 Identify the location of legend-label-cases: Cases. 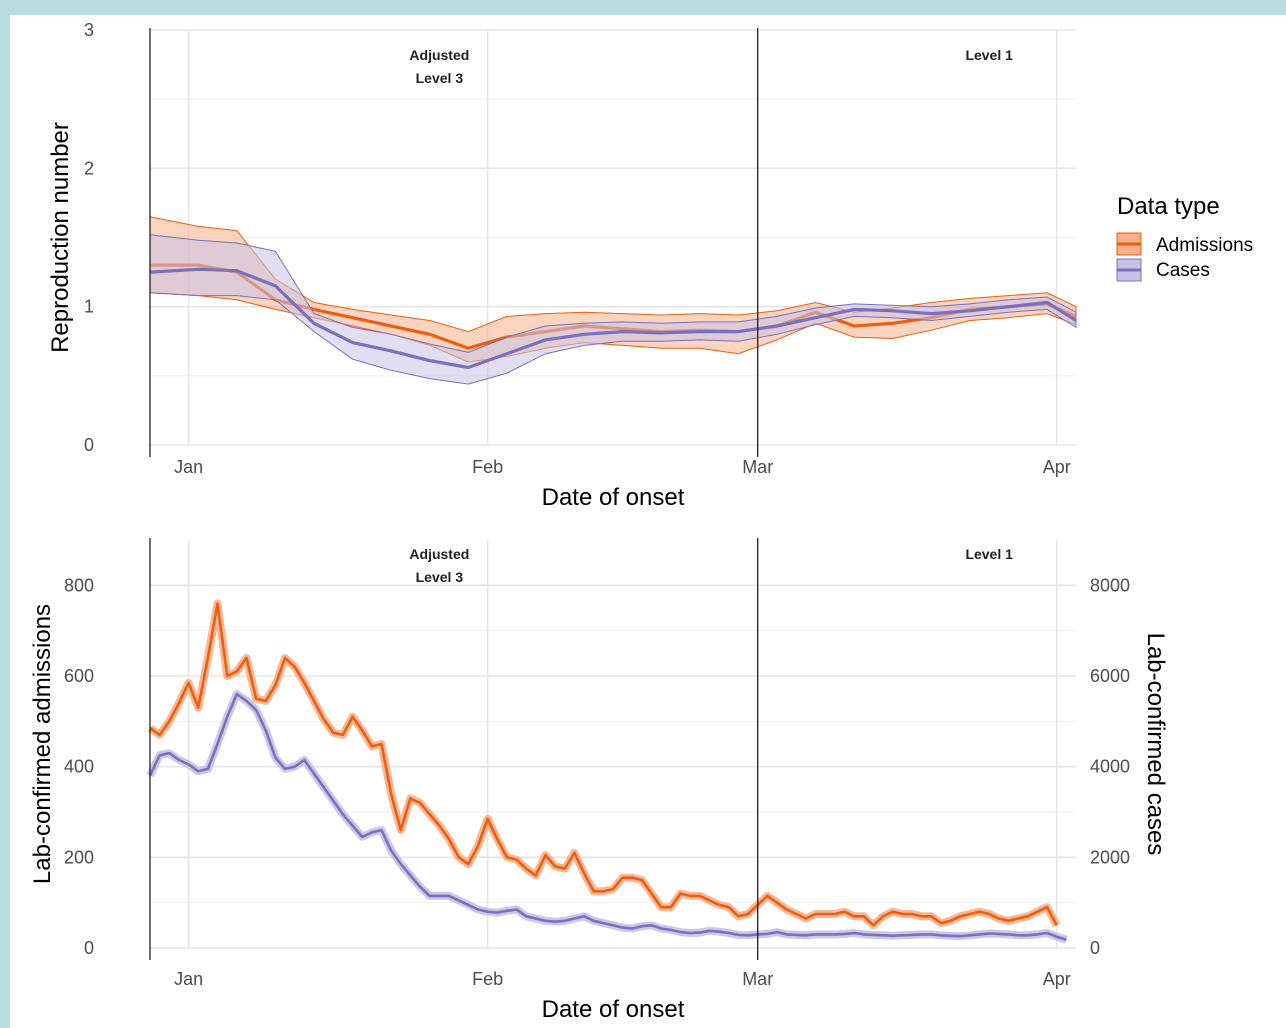
(1183, 270).